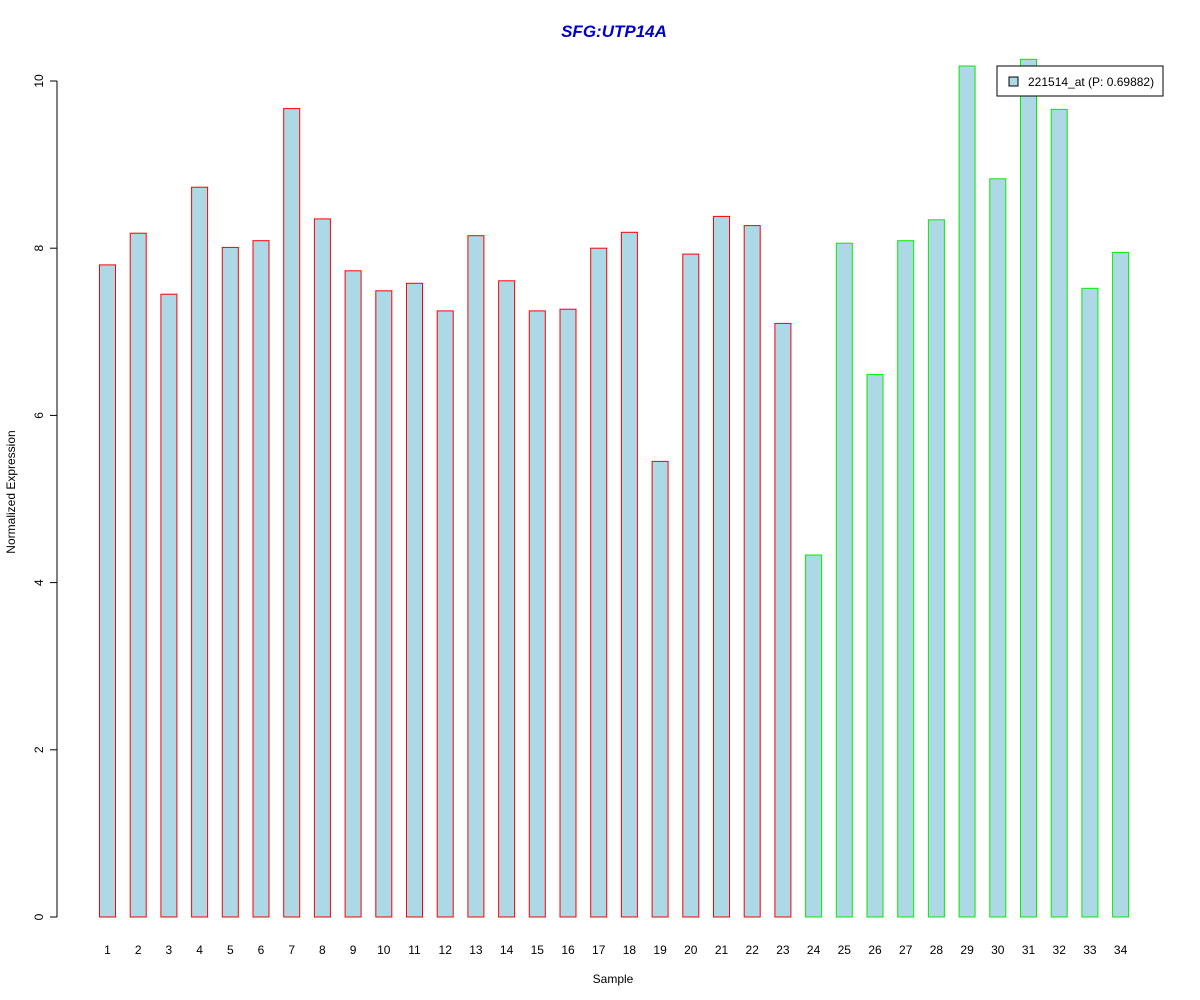 This screenshot has width=1200, height=1000. What do you see at coordinates (538, 950) in the screenshot?
I see `x-tick-label: 15` at bounding box center [538, 950].